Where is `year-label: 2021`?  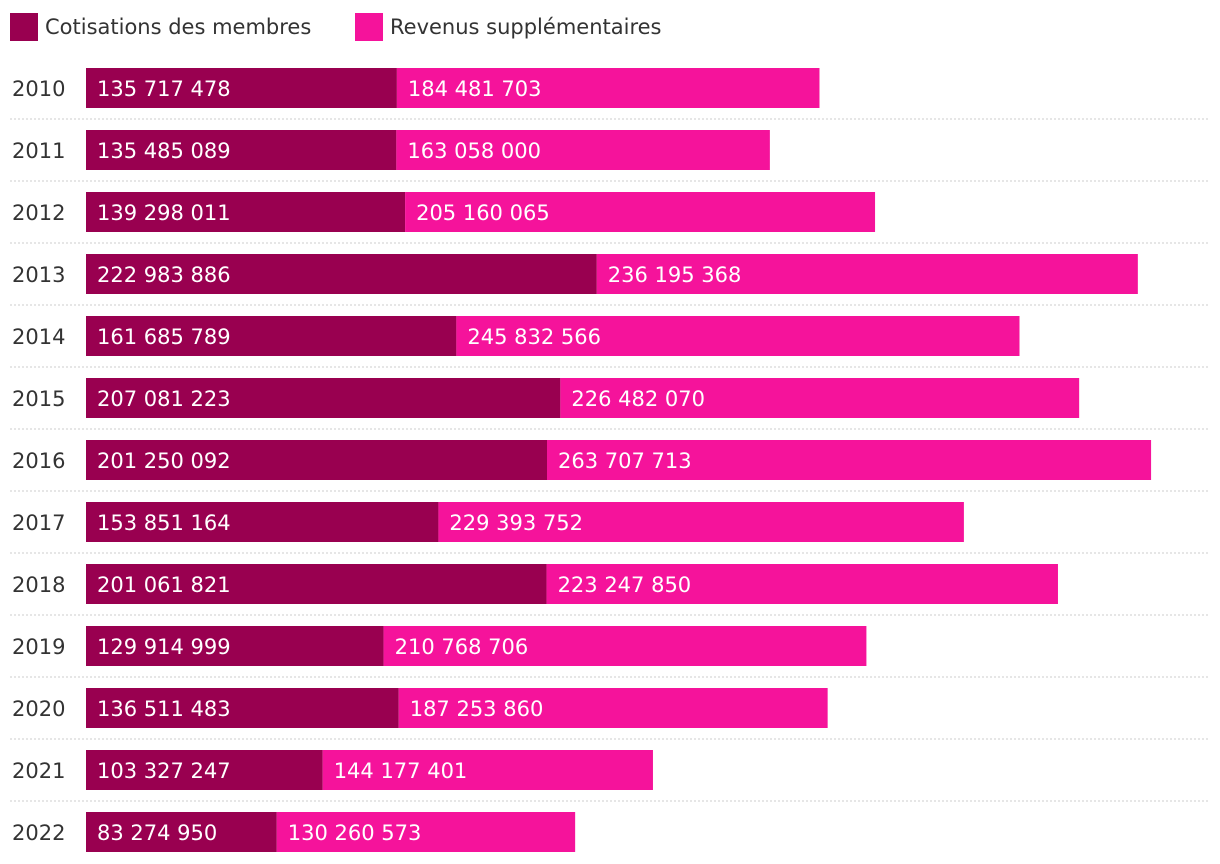 year-label: 2021 is located at coordinates (38, 771).